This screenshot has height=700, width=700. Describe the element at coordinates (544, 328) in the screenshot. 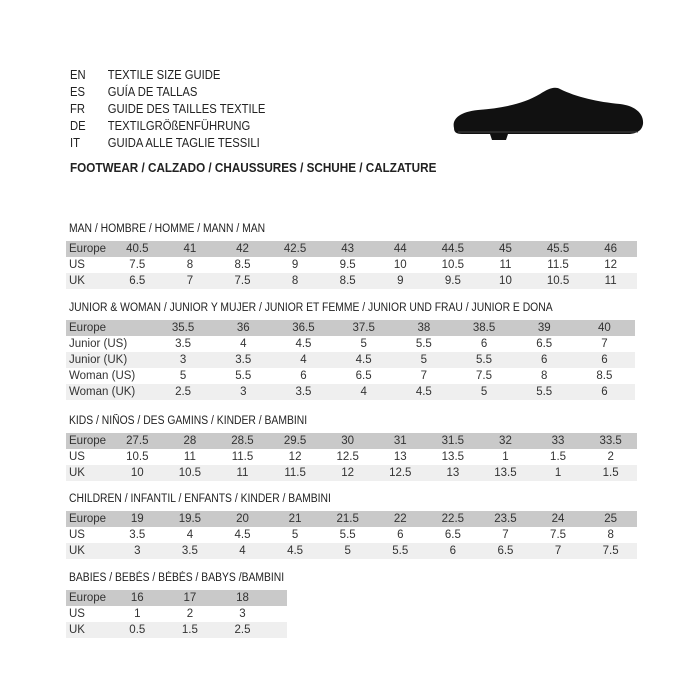

I see `size-cell: 39` at that location.